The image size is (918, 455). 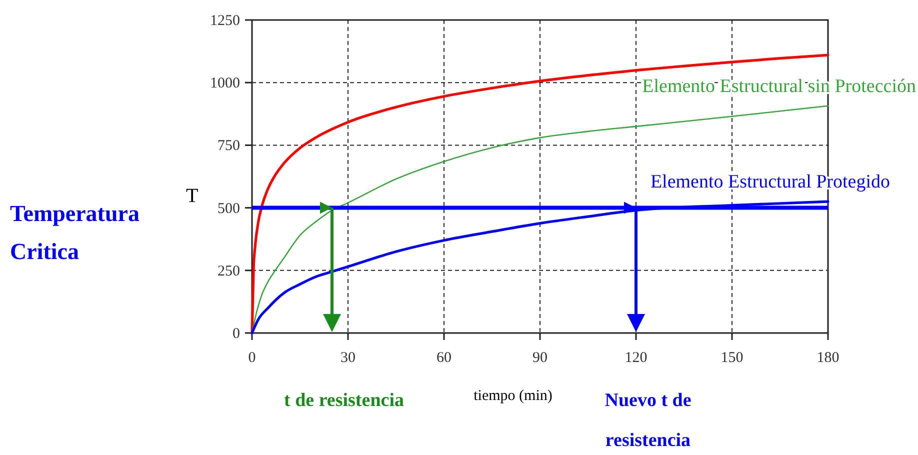 I want to click on x-tick-label: 150, so click(x=732, y=358).